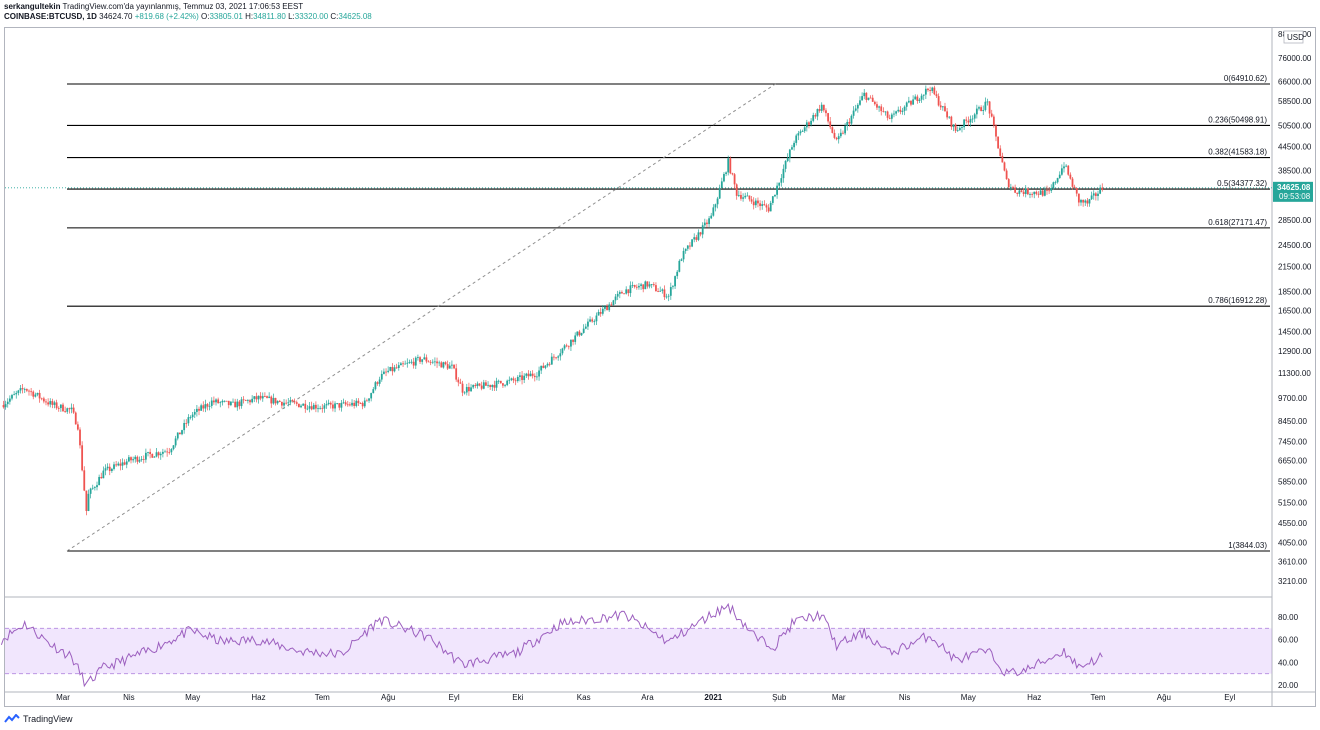 This screenshot has width=1320, height=730. I want to click on footer-brand: TradingView, so click(48, 719).